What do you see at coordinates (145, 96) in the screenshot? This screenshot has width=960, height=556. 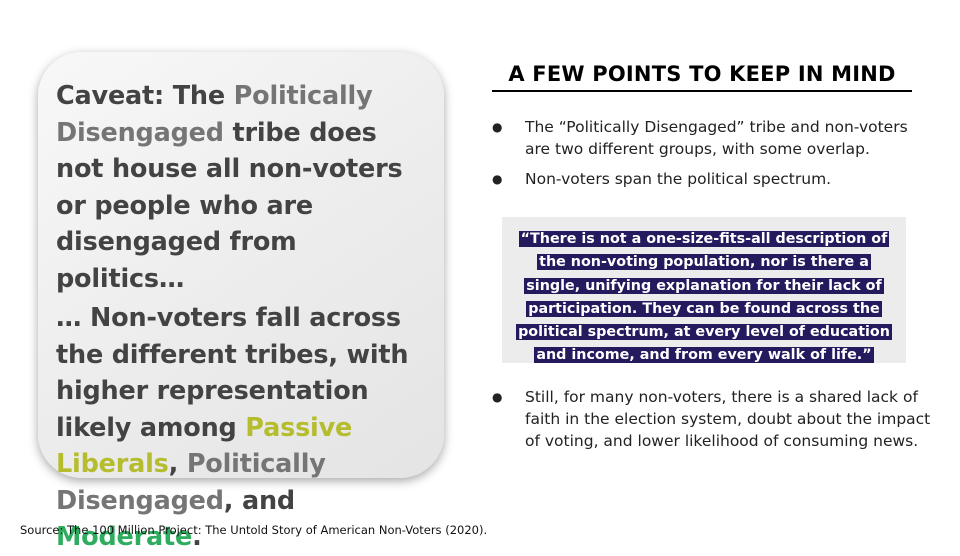 I see `caveat-lead: Caveat: The` at bounding box center [145, 96].